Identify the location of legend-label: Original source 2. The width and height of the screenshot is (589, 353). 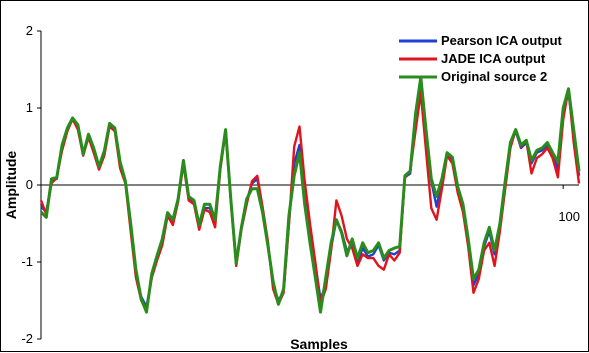
(494, 76).